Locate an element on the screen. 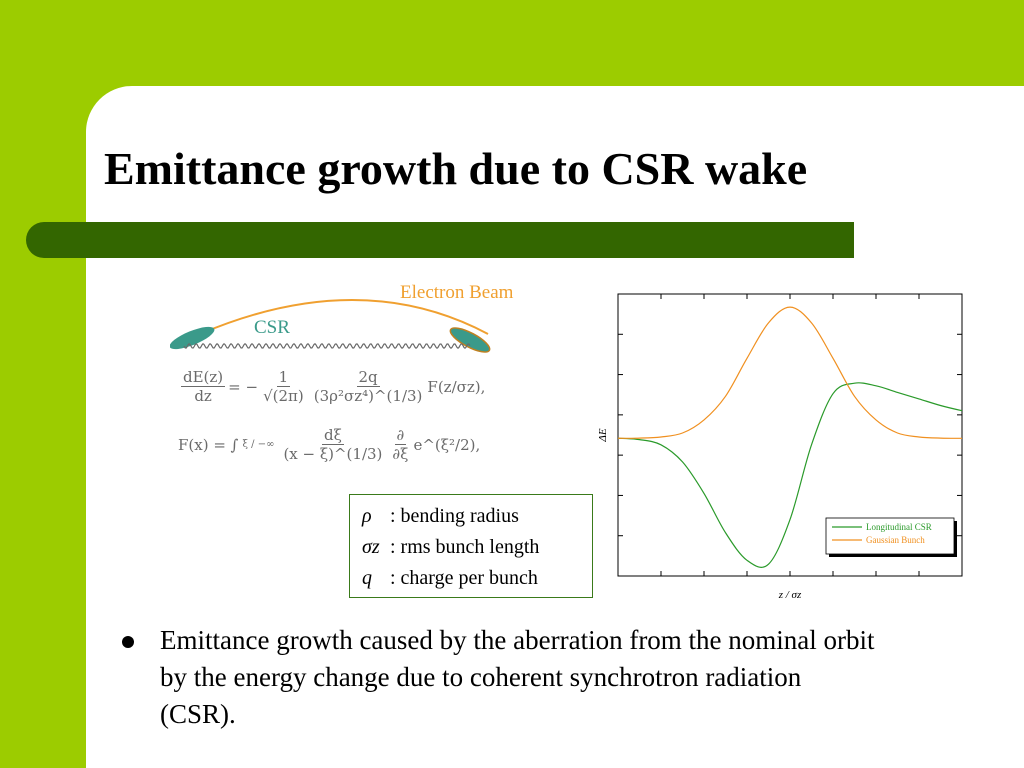 This screenshot has width=1024, height=768. y-axis-label: ΔE is located at coordinates (603, 435).